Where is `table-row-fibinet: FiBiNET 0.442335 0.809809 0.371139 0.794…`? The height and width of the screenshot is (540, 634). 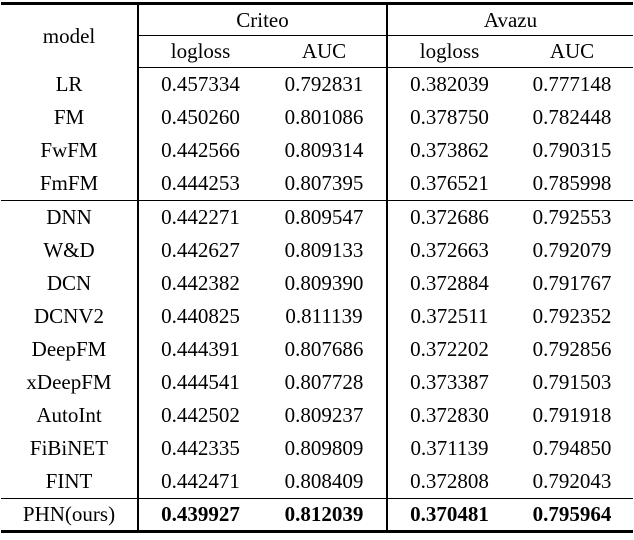 table-row-fibinet: FiBiNET 0.442335 0.809809 0.371139 0.794… is located at coordinates (317, 448).